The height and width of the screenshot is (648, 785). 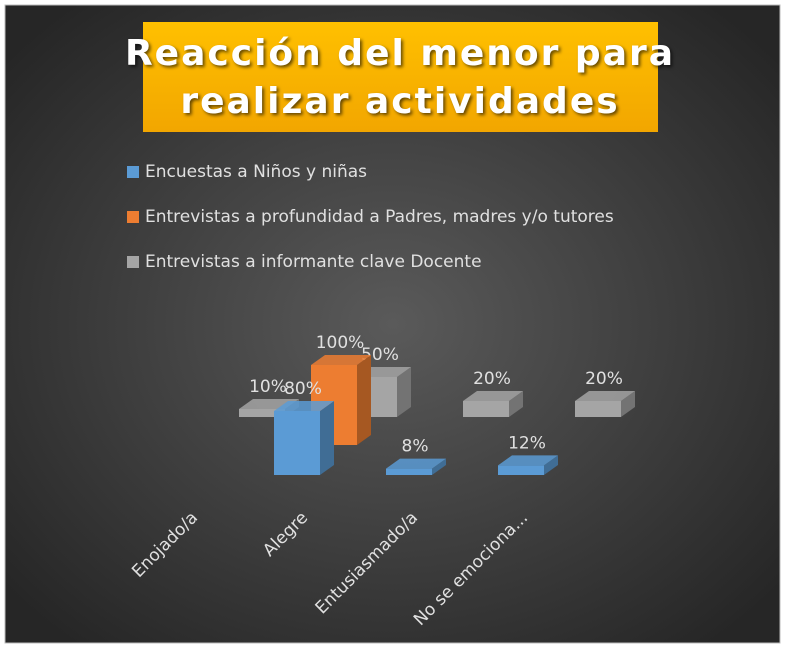 What do you see at coordinates (256, 172) in the screenshot?
I see `legend-label: Encuestas a Niños y niñas` at bounding box center [256, 172].